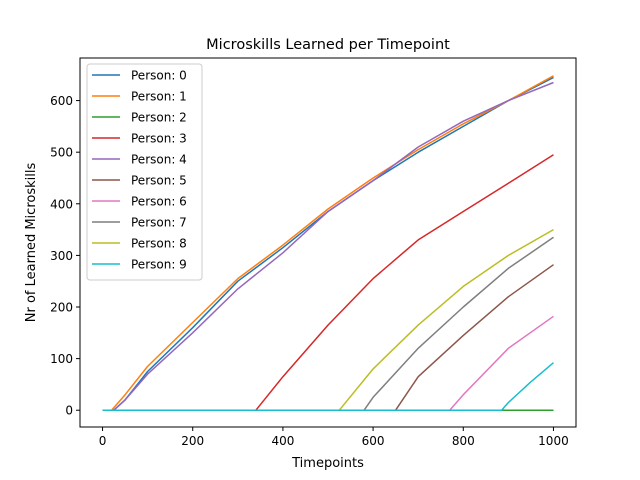 This screenshot has width=640, height=480. I want to click on legend-label: Person: 3, so click(159, 139).